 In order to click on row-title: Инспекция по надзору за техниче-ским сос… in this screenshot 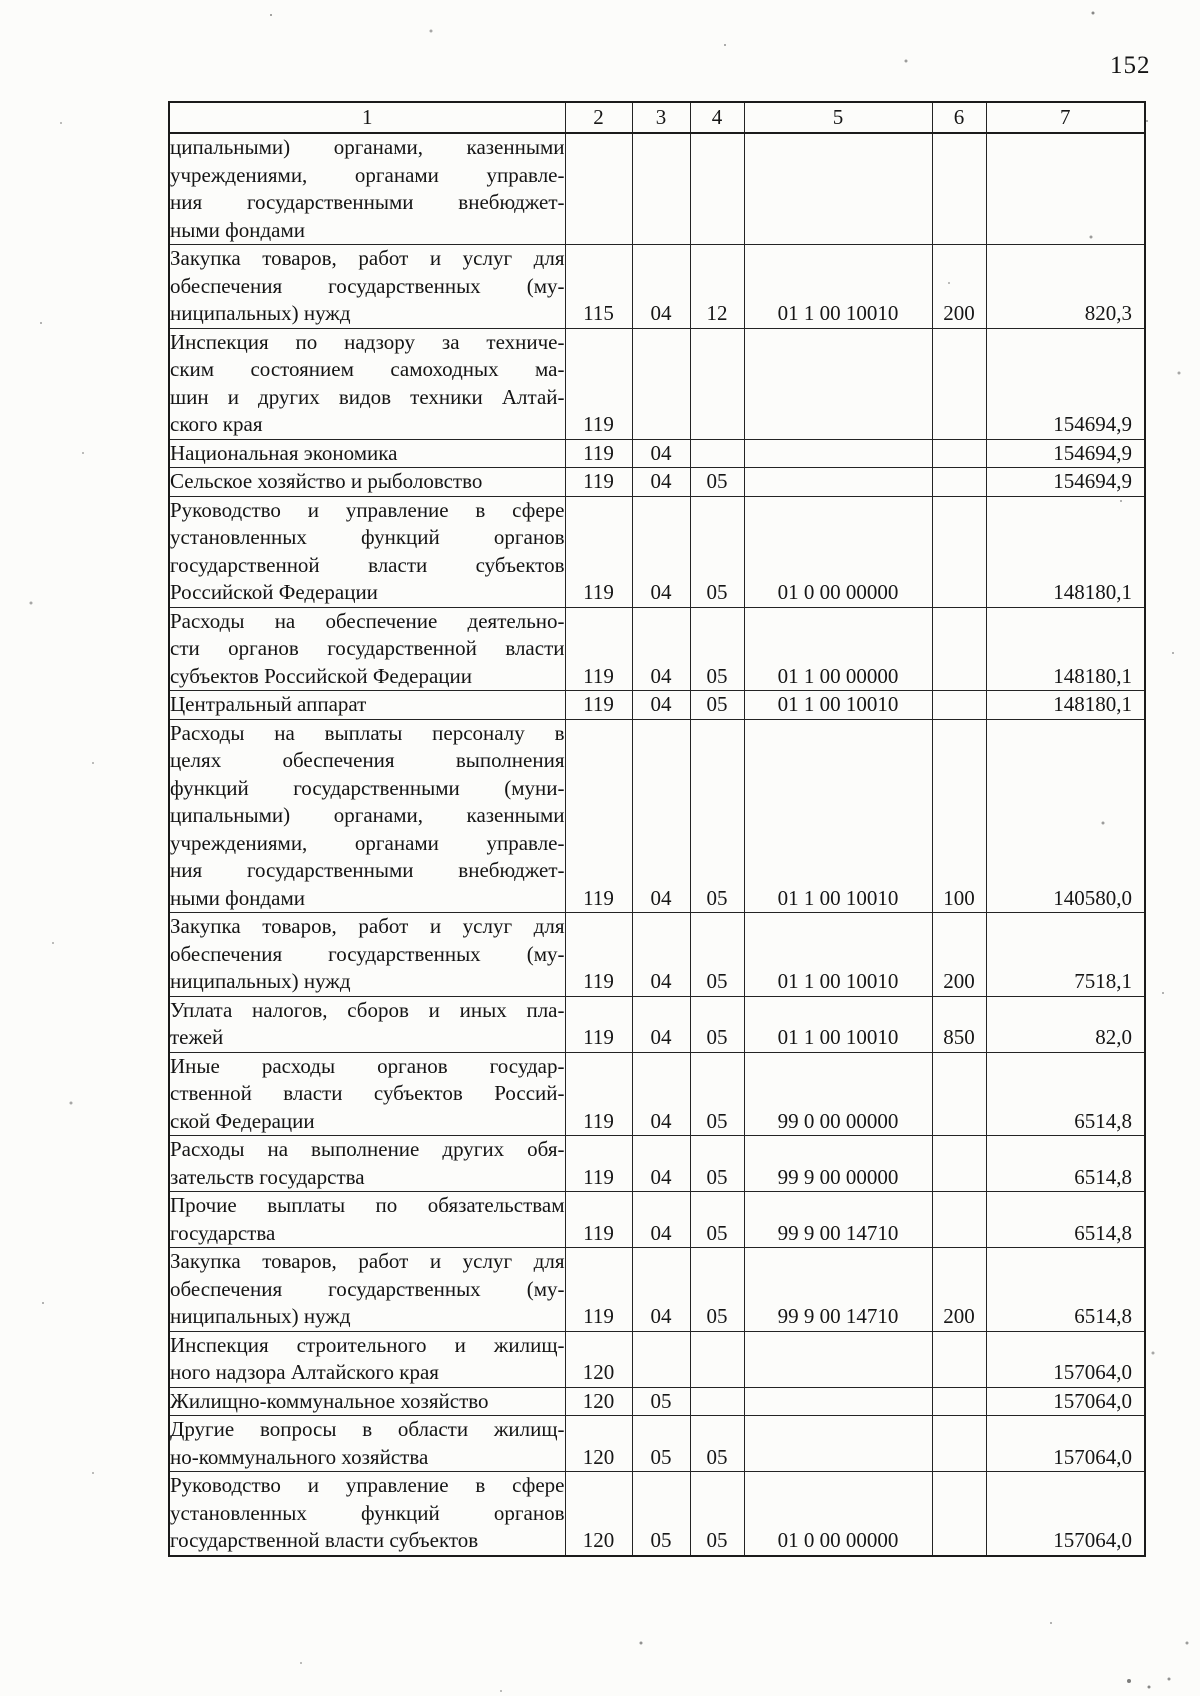, I will do `click(367, 383)`.